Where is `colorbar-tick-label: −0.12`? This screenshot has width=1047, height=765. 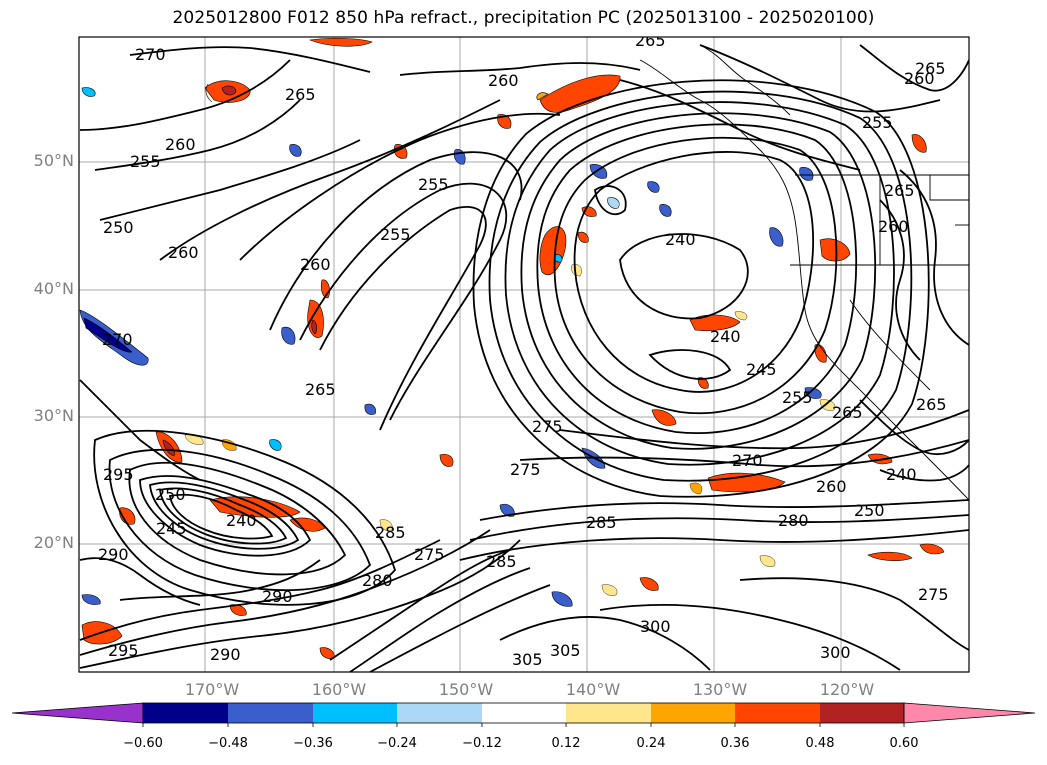
colorbar-tick-label: −0.12 is located at coordinates (482, 743).